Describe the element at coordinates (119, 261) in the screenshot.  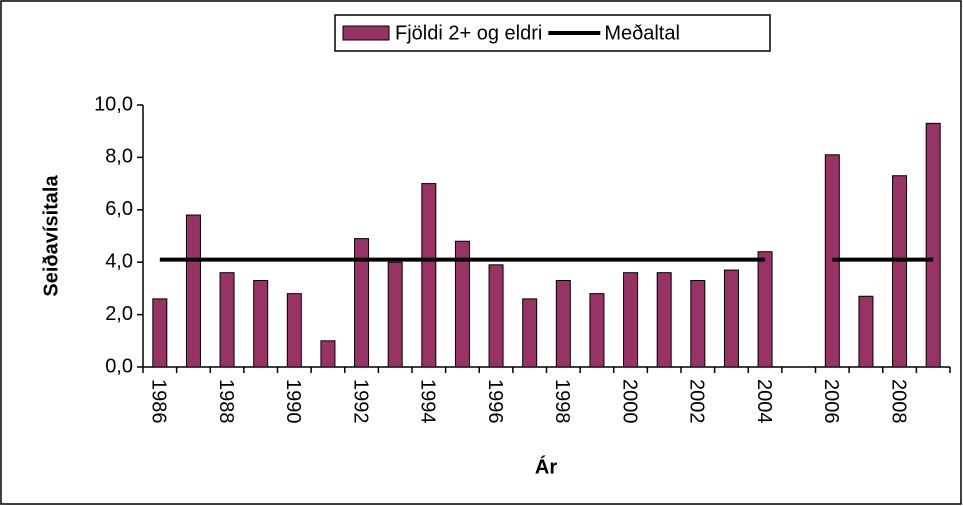
I see `y-tick-label: 4,0` at that location.